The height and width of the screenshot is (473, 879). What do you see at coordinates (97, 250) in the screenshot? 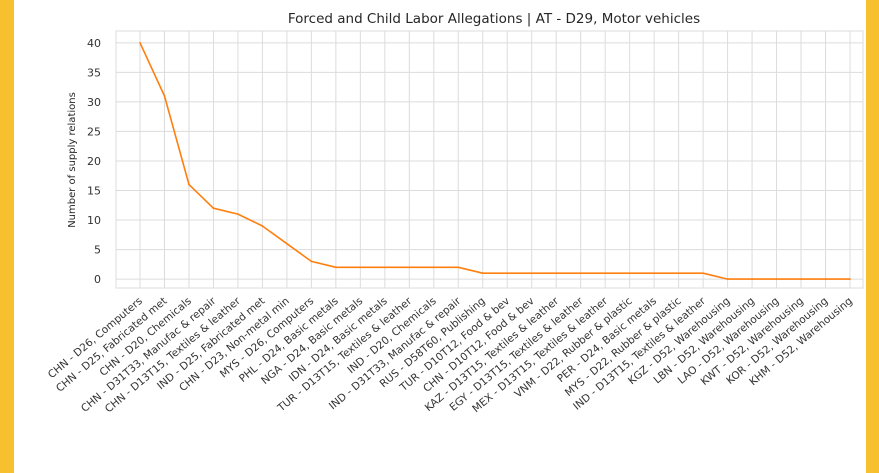
I see `y-tick-label: 5` at bounding box center [97, 250].